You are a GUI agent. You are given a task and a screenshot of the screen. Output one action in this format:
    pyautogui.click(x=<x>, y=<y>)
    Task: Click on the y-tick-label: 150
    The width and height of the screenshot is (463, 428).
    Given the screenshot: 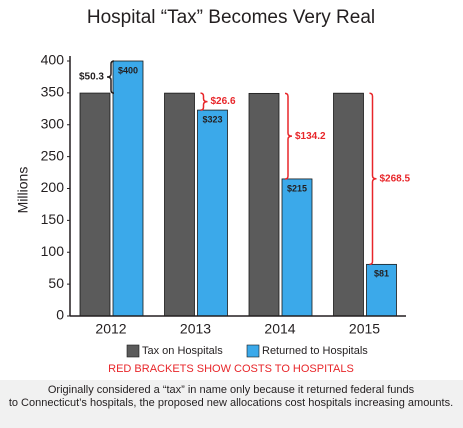 What is the action you would take?
    pyautogui.click(x=53, y=219)
    